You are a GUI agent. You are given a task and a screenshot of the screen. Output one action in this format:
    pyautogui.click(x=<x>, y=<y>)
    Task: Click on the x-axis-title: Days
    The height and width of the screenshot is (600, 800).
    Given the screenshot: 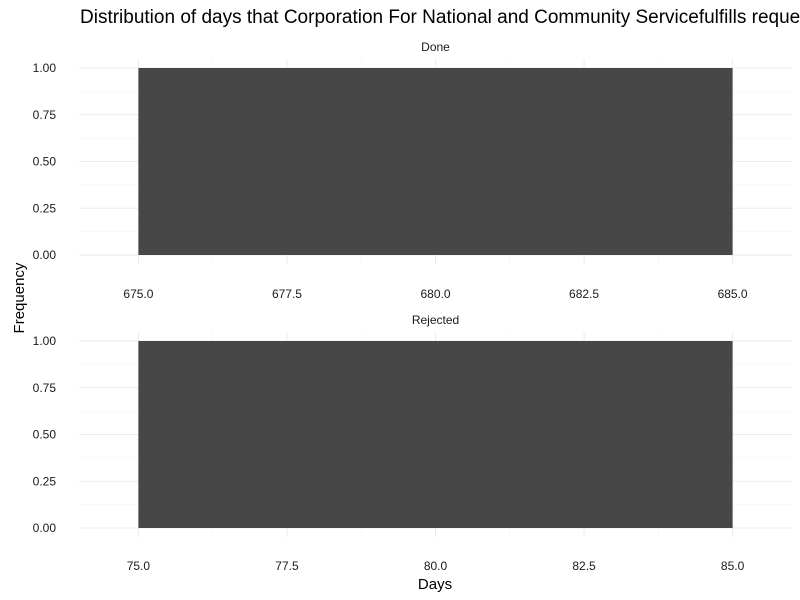 What is the action you would take?
    pyautogui.click(x=435, y=584)
    